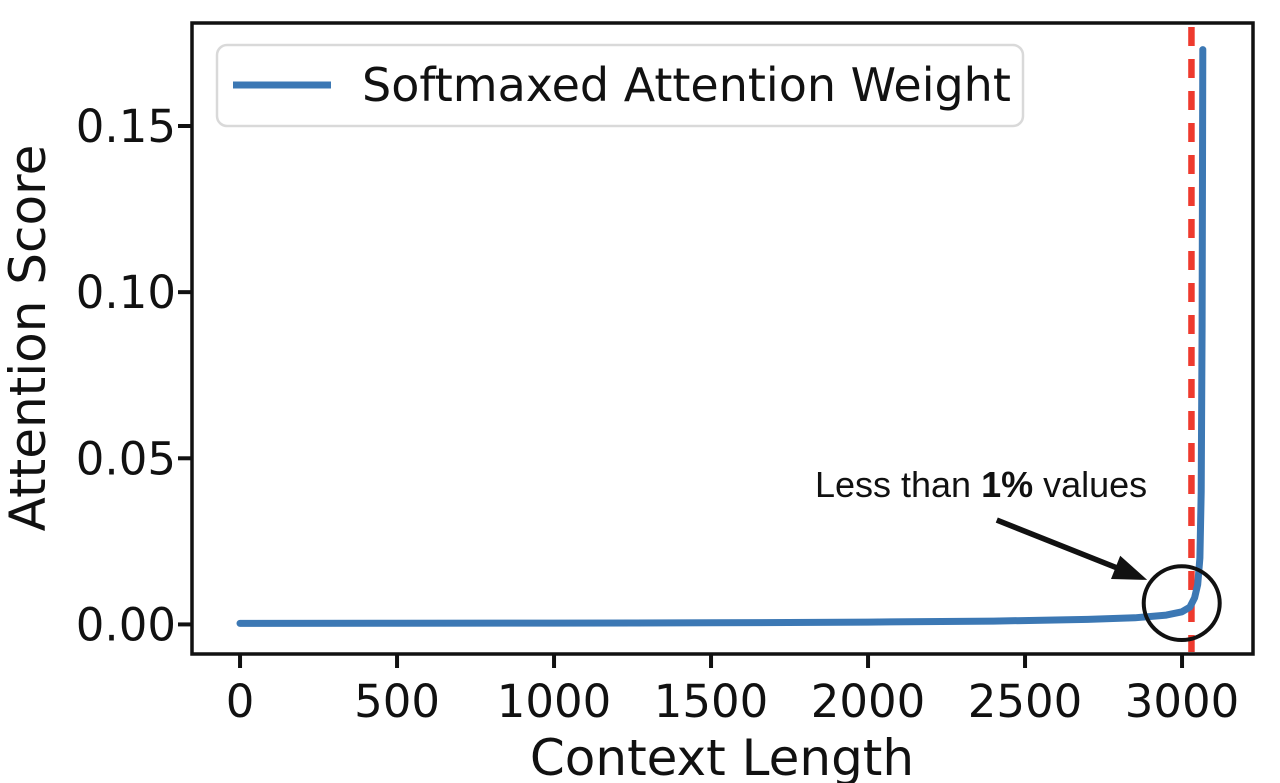  I want to click on x-tick-label: 500, so click(397, 701).